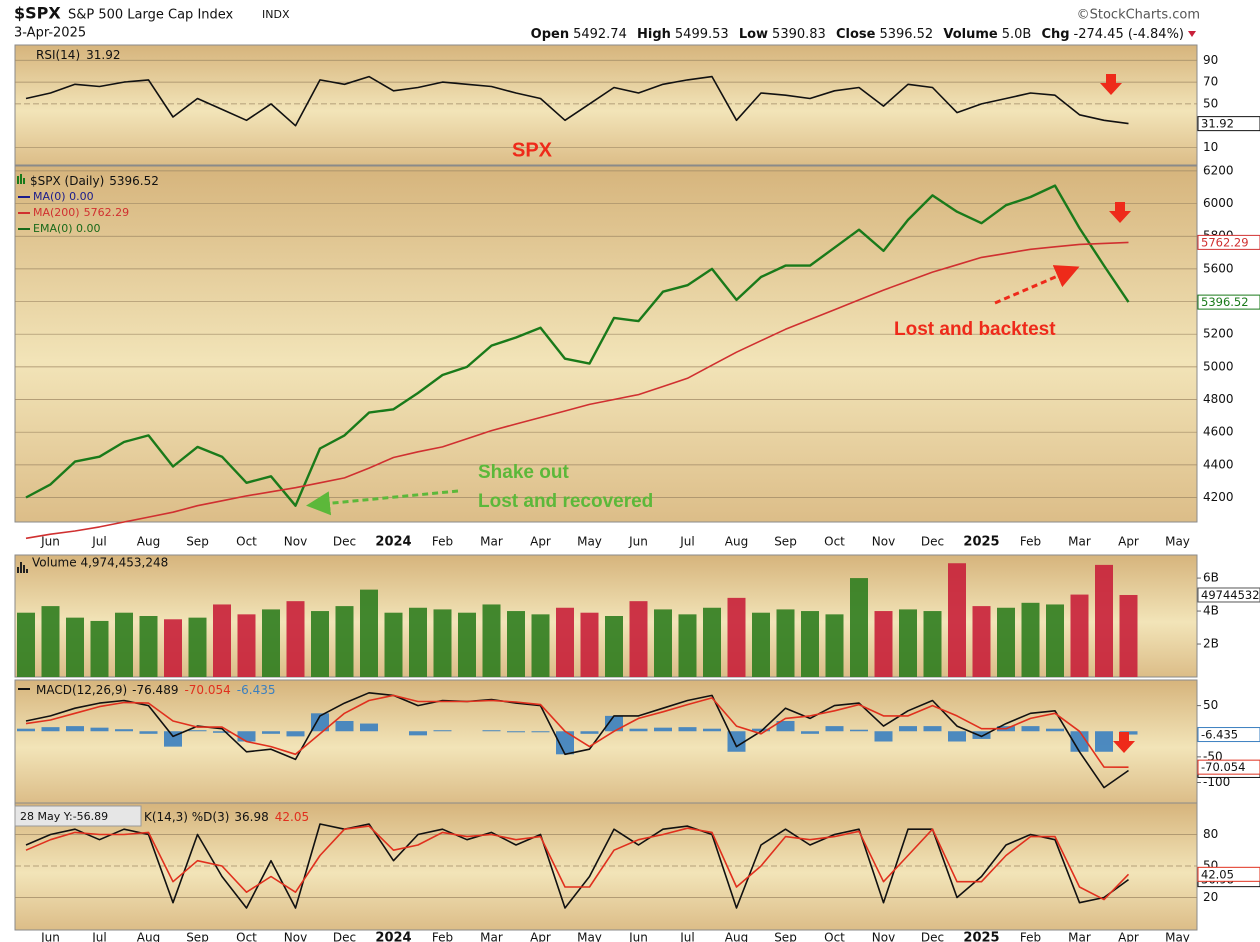  I want to click on x-tick-label: 2025, so click(981, 936).